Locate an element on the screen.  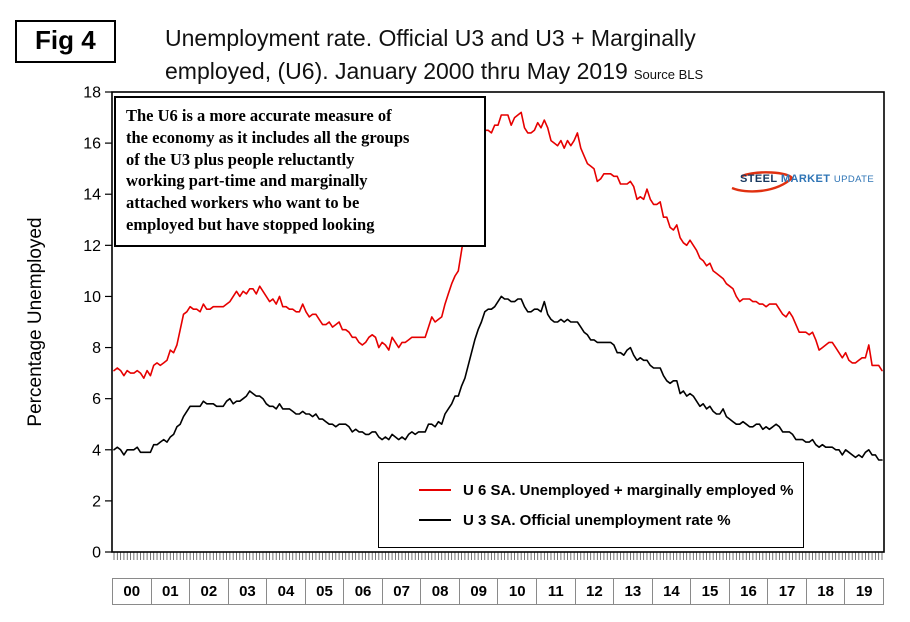
year-label: 06 is located at coordinates (363, 591).